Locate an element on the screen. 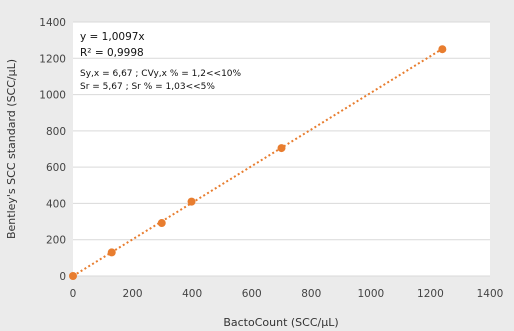 The height and width of the screenshot is (331, 514). y-tick-label-0: 0 is located at coordinates (62, 277).